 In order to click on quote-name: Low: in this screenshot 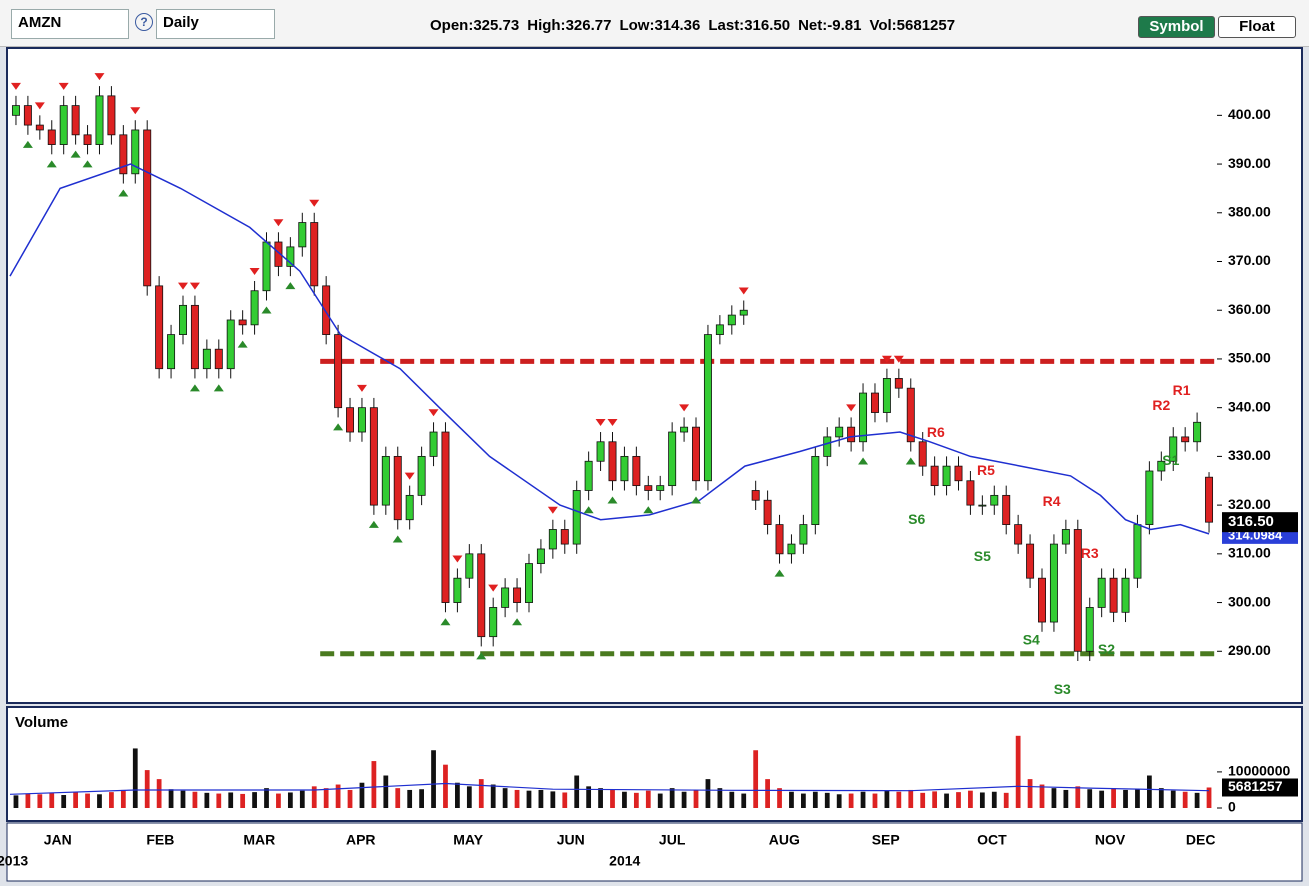, I will do `click(637, 25)`.